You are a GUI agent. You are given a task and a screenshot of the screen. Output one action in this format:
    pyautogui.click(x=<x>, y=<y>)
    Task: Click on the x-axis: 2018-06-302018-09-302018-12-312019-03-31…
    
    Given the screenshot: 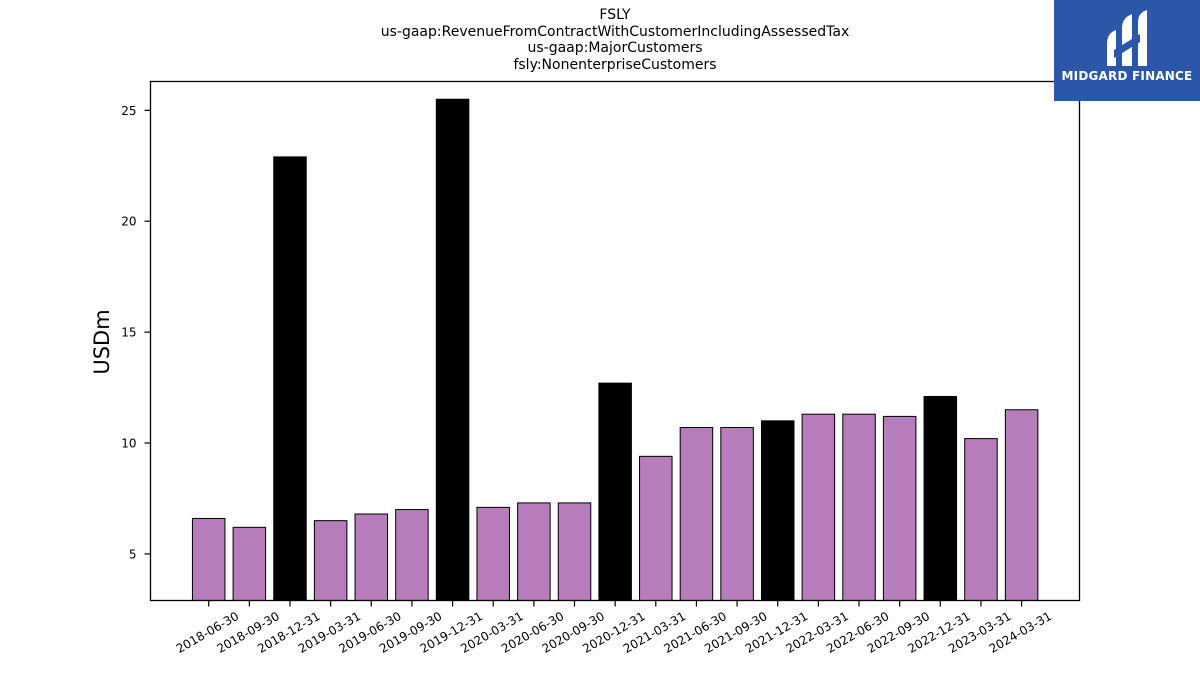 What is the action you would take?
    pyautogui.click(x=614, y=628)
    